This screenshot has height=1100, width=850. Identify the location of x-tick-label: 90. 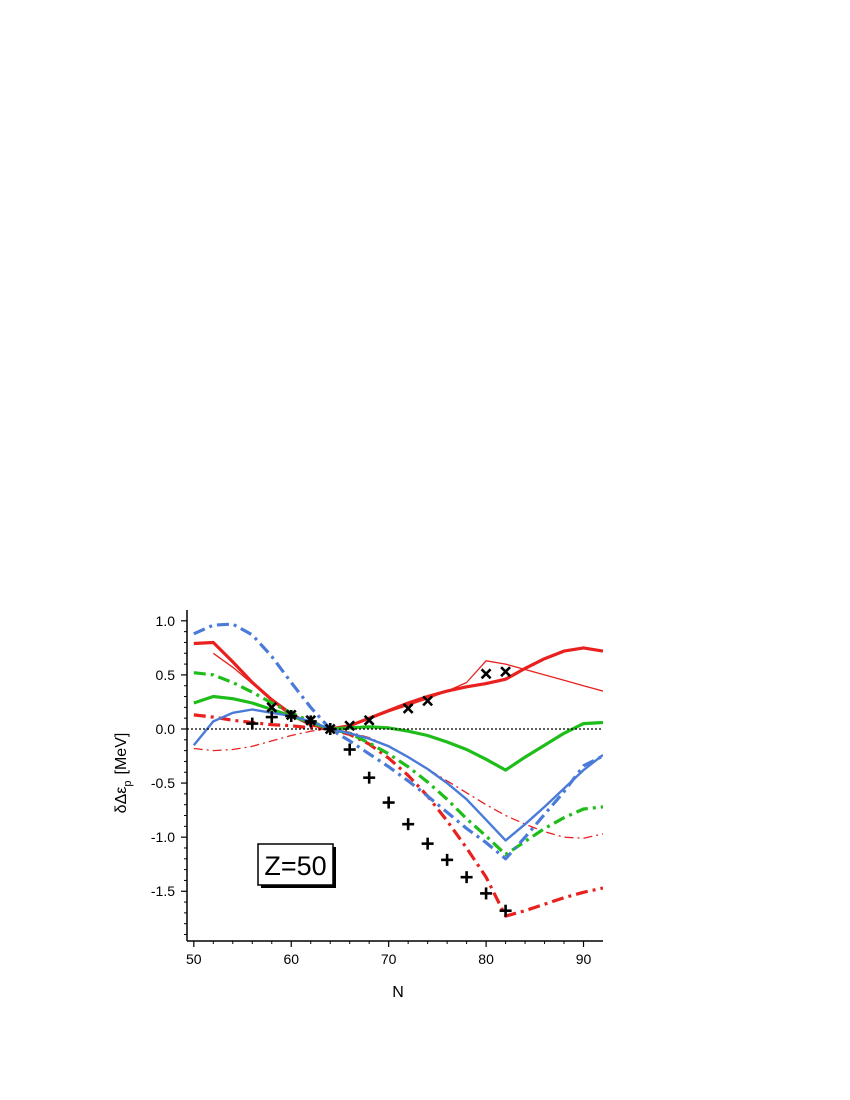
(584, 959).